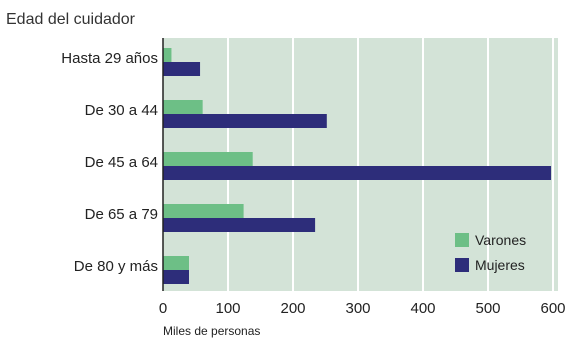 This screenshot has width=577, height=339. What do you see at coordinates (121, 110) in the screenshot?
I see `category-label: De 30 a 44` at bounding box center [121, 110].